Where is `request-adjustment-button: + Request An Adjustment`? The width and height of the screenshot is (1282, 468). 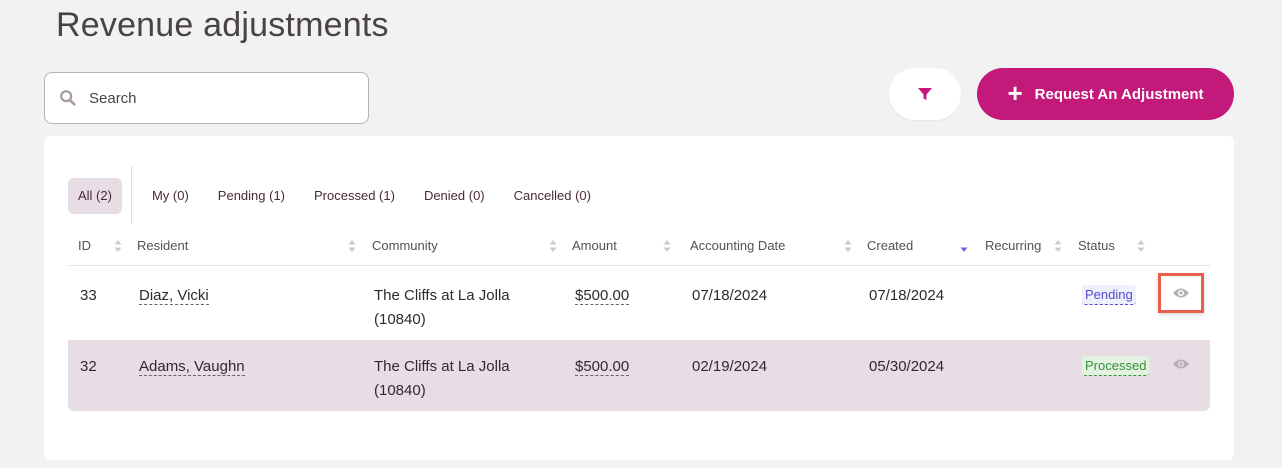
request-adjustment-button: + Request An Adjustment is located at coordinates (1105, 94).